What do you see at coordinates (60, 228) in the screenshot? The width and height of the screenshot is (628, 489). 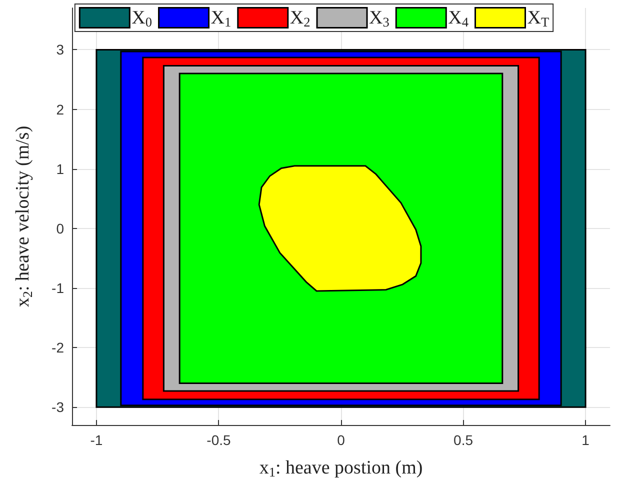 I see `y-tick-label: 0` at bounding box center [60, 228].